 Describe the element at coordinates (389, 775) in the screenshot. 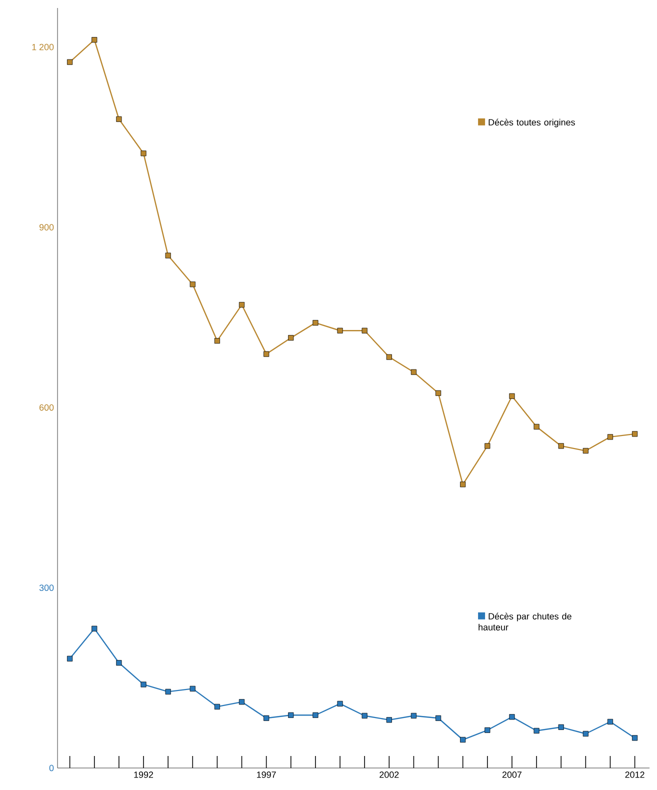

I see `x-tick-label: 2002` at that location.